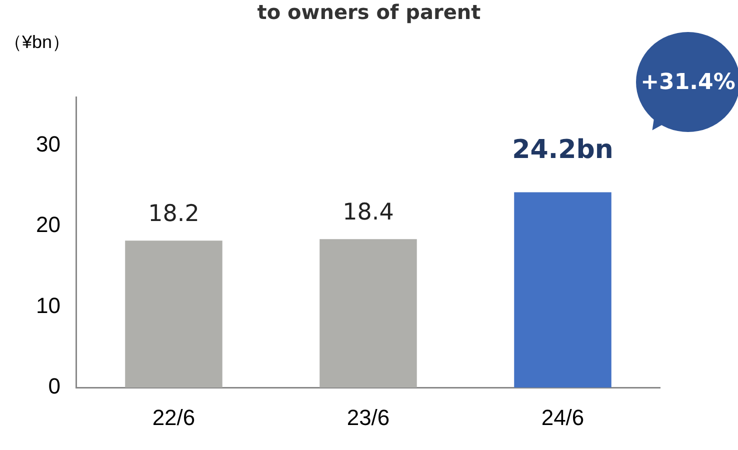 The height and width of the screenshot is (450, 738). What do you see at coordinates (174, 417) in the screenshot?
I see `x-tick-label: 22/6` at bounding box center [174, 417].